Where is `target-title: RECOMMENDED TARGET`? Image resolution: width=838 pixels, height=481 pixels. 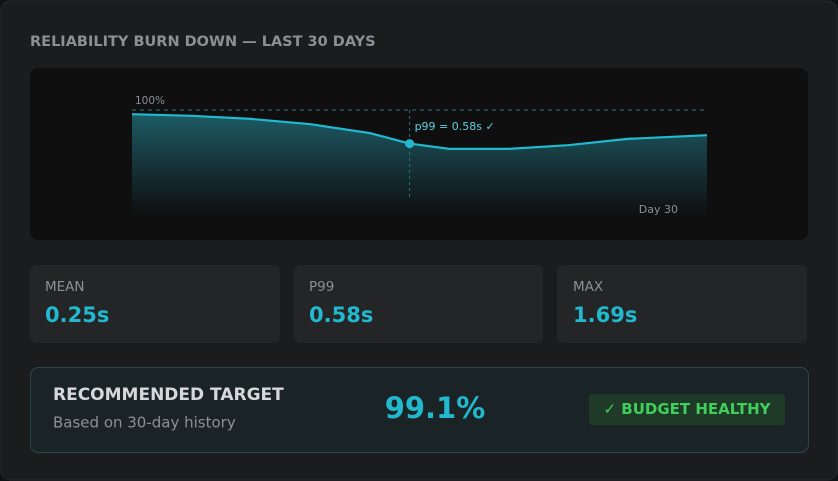
target-title: RECOMMENDED TARGET is located at coordinates (168, 395).